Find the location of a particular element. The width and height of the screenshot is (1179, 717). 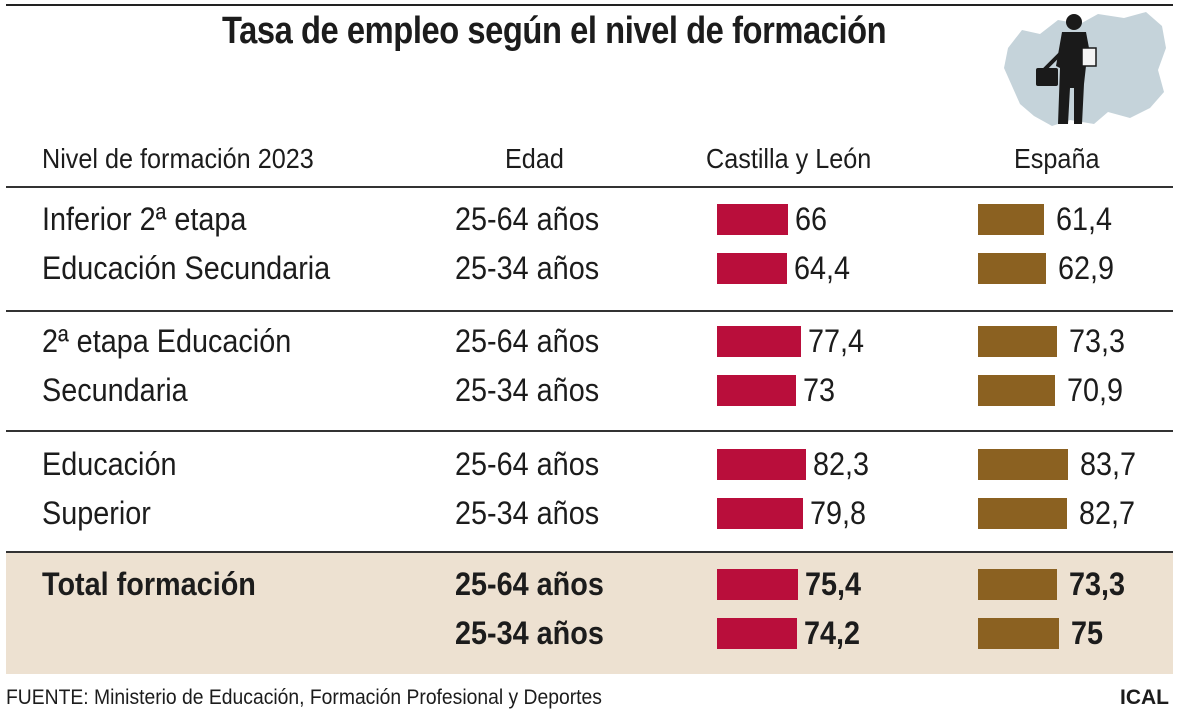

value-espana: 75 is located at coordinates (1087, 633).